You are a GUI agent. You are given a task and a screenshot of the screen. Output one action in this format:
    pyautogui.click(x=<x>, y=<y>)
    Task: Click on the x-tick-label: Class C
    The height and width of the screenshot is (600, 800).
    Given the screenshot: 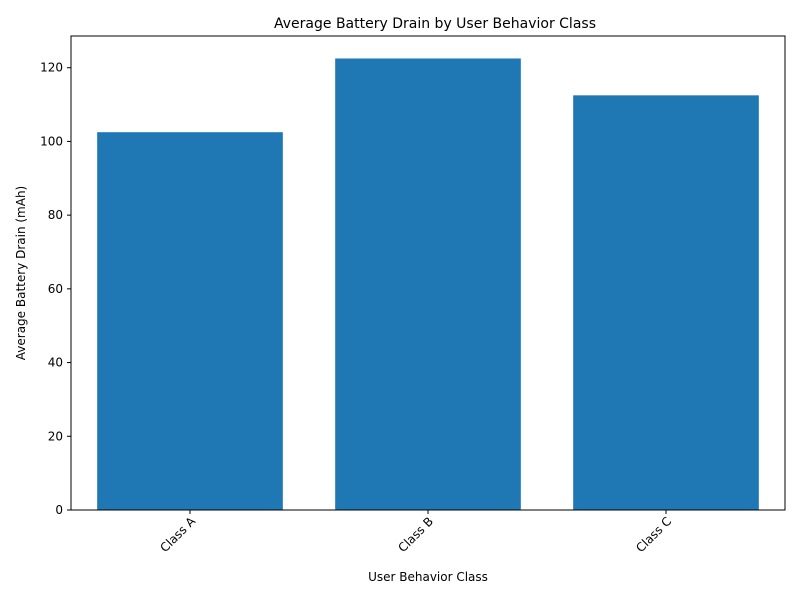 What is the action you would take?
    pyautogui.click(x=653, y=534)
    